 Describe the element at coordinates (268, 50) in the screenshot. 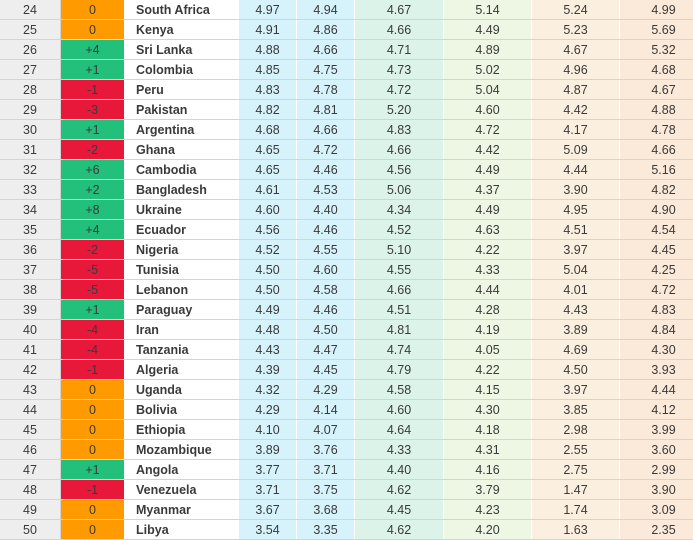

I see `score-cell-1: 4.88` at that location.